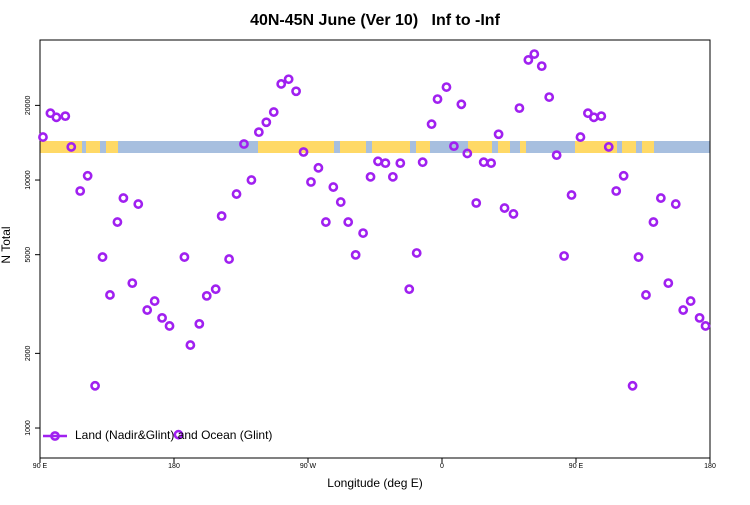 The image size is (750, 505). What do you see at coordinates (28, 255) in the screenshot?
I see `y-tick-label: 5000` at bounding box center [28, 255].